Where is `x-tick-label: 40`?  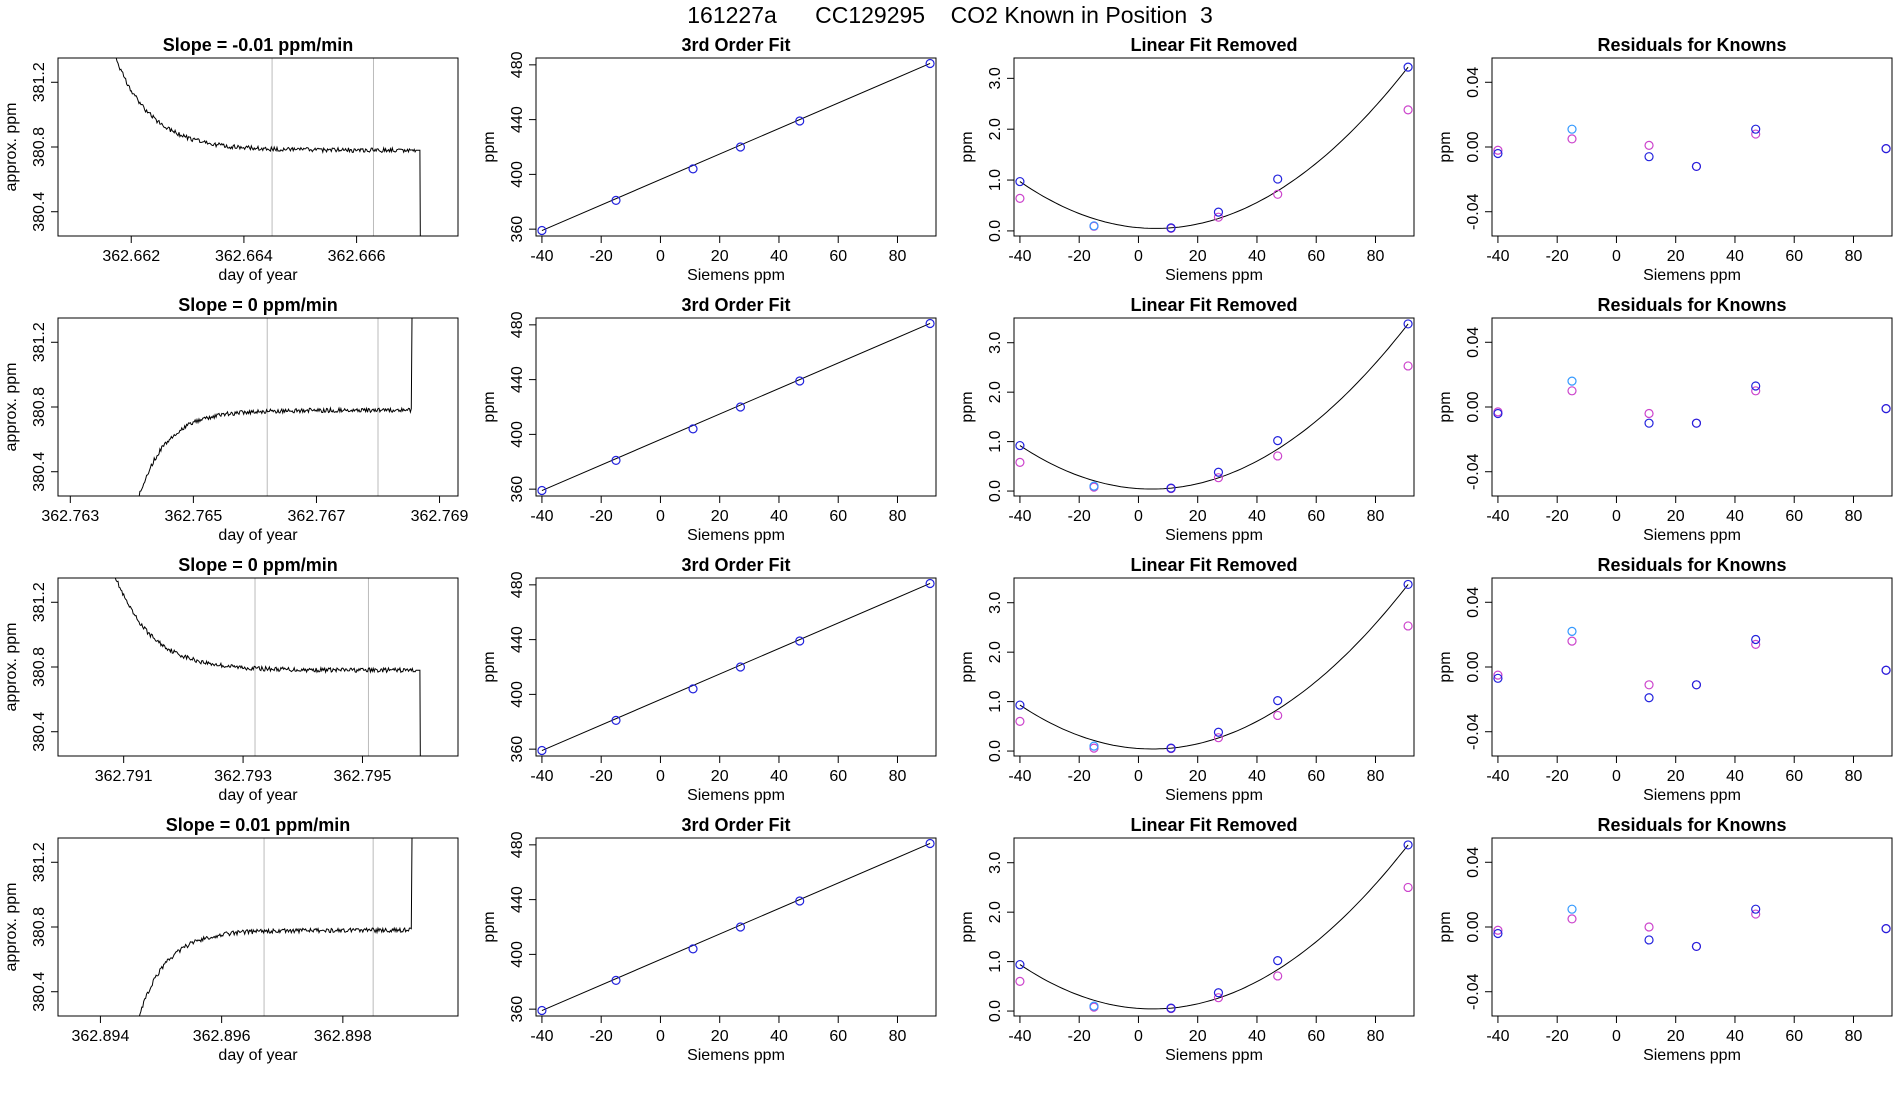
x-tick-label: 40 is located at coordinates (1257, 256).